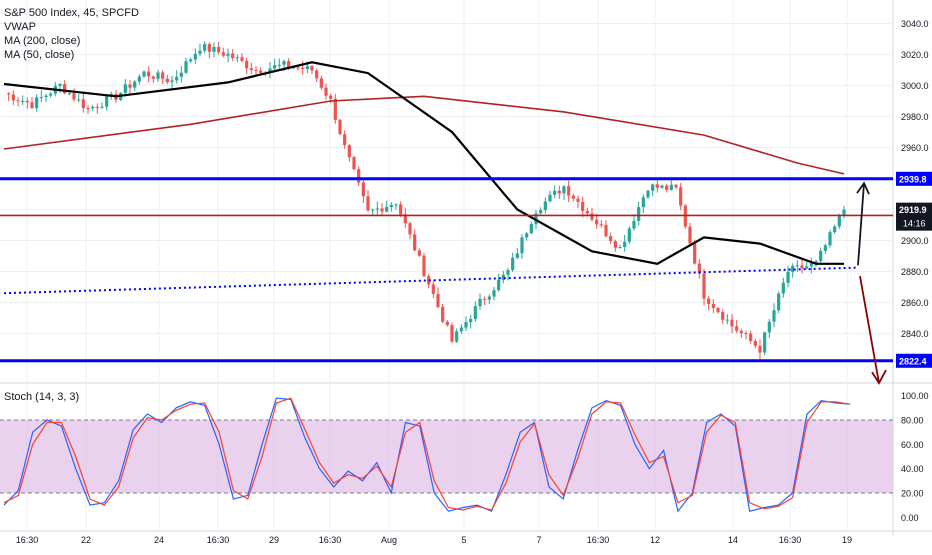 The height and width of the screenshot is (555, 932). Describe the element at coordinates (598, 540) in the screenshot. I see `time-tick-label: 16:30` at that location.